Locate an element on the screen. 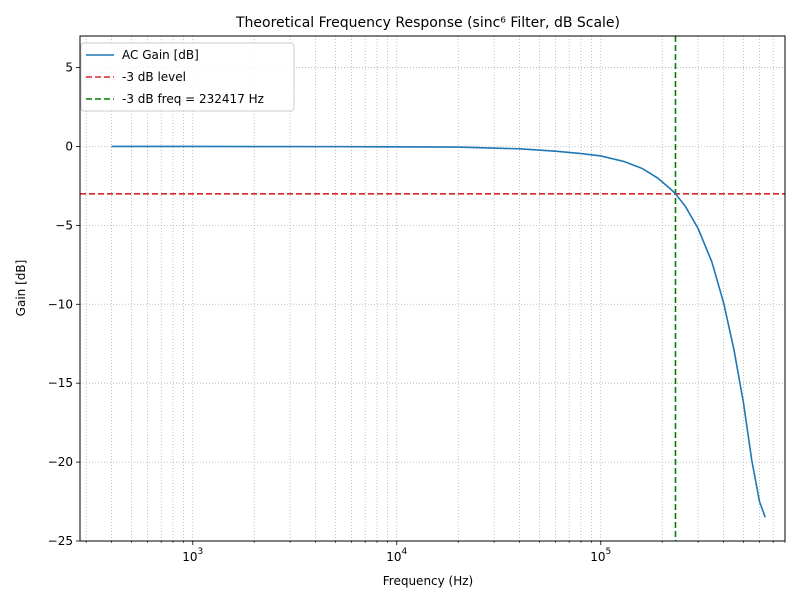 Image resolution: width=800 pixels, height=600 pixels. y-tick-label: −20 is located at coordinates (60, 462).